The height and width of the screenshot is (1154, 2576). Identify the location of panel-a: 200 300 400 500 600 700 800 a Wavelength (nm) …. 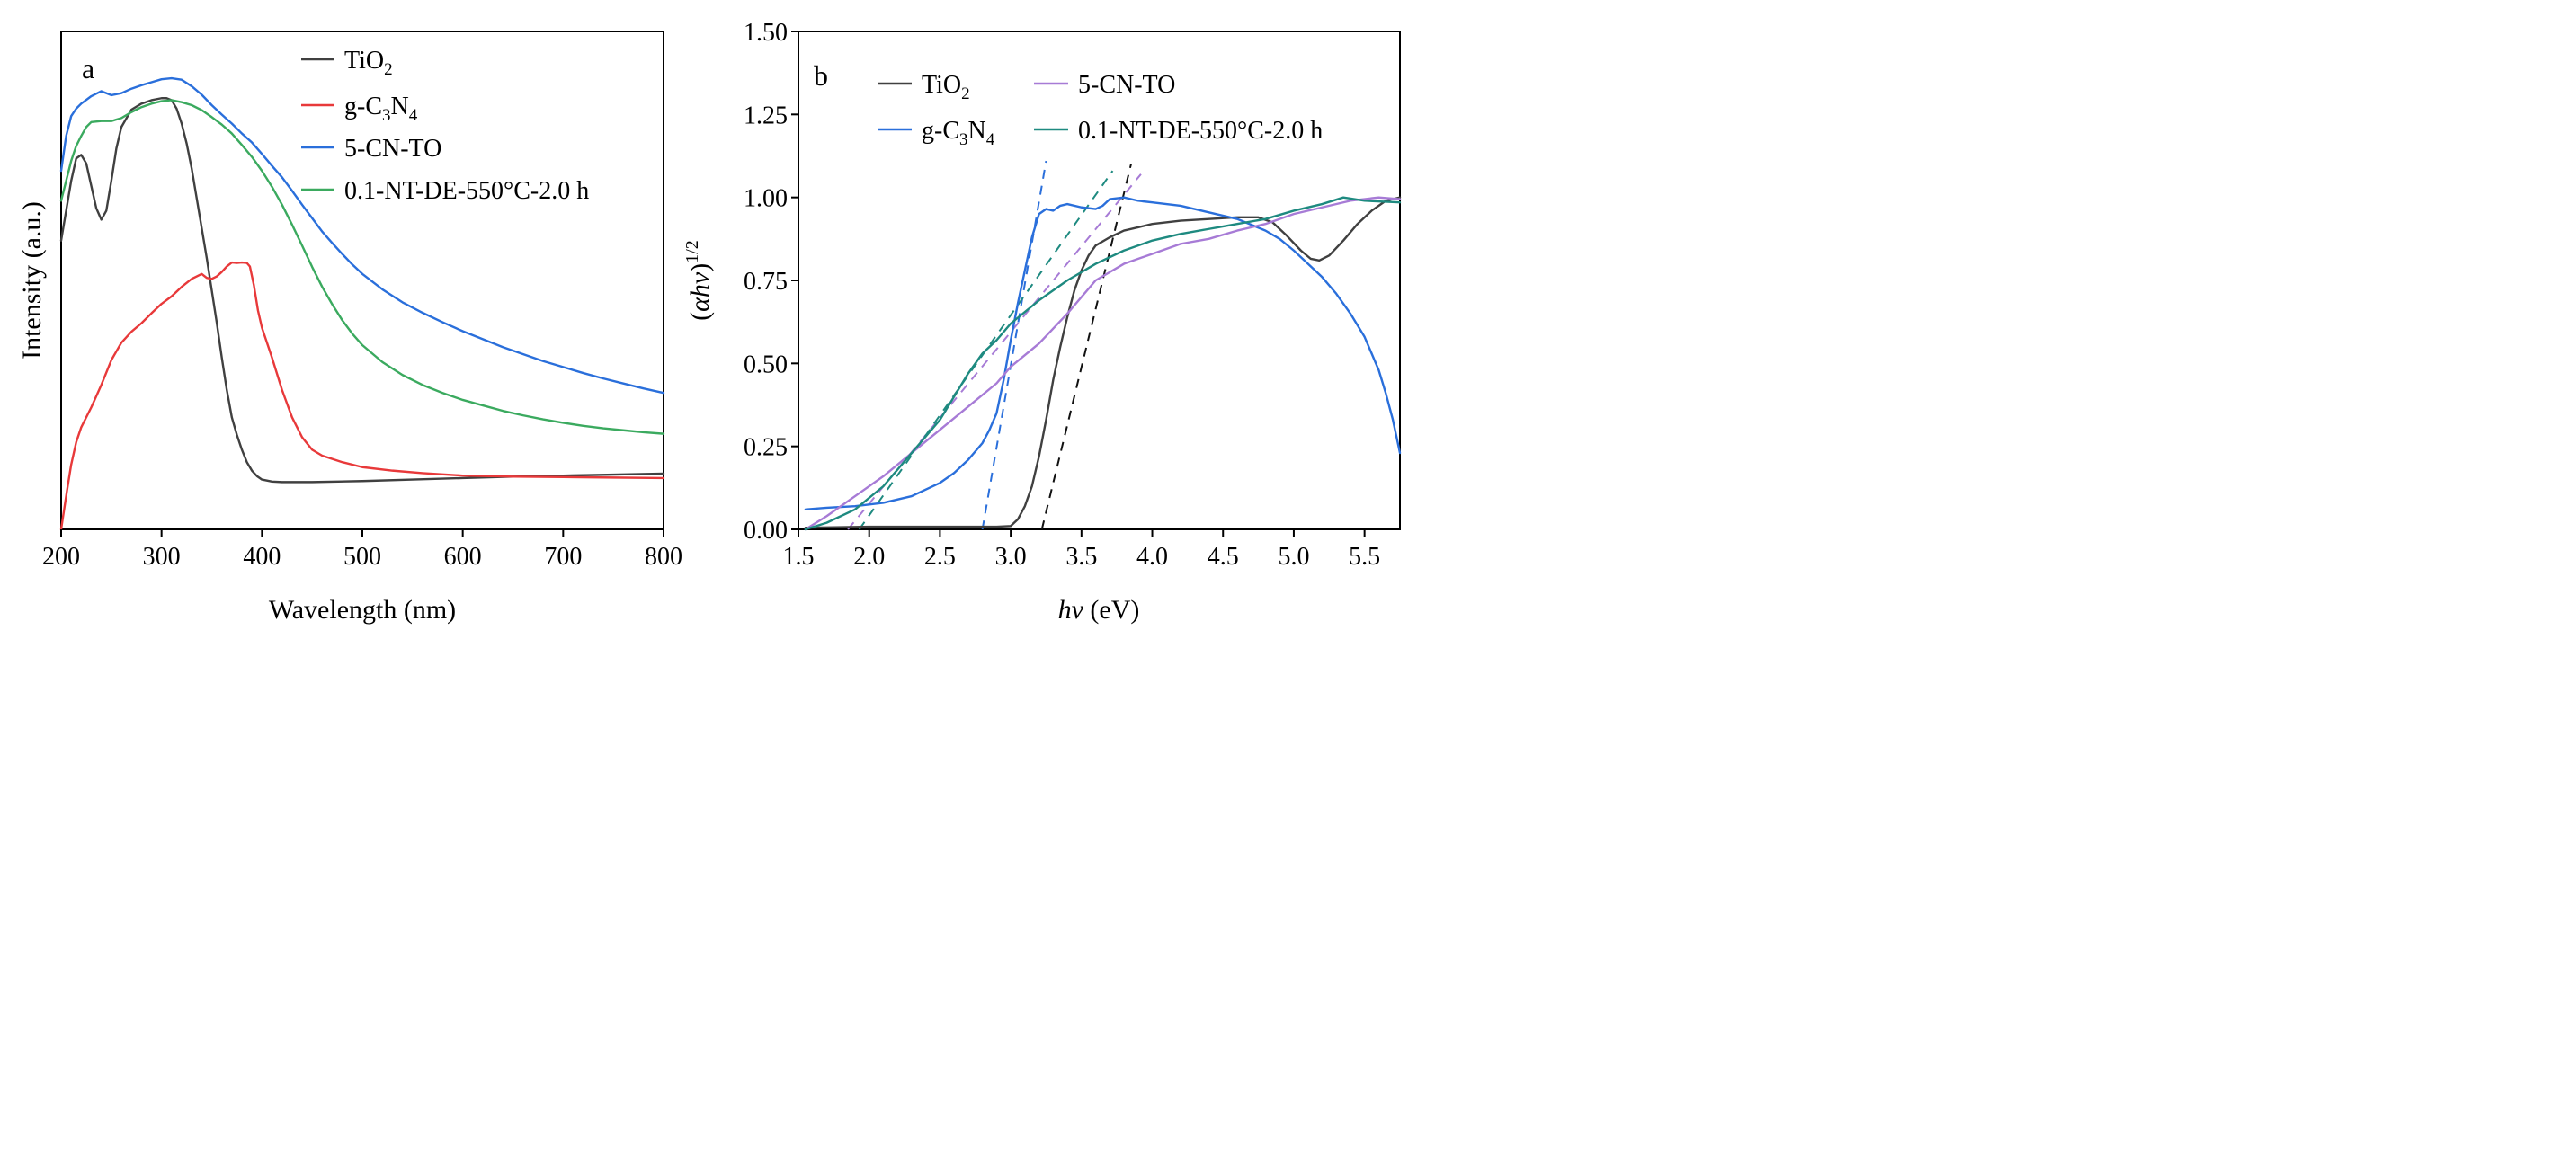
(350, 328).